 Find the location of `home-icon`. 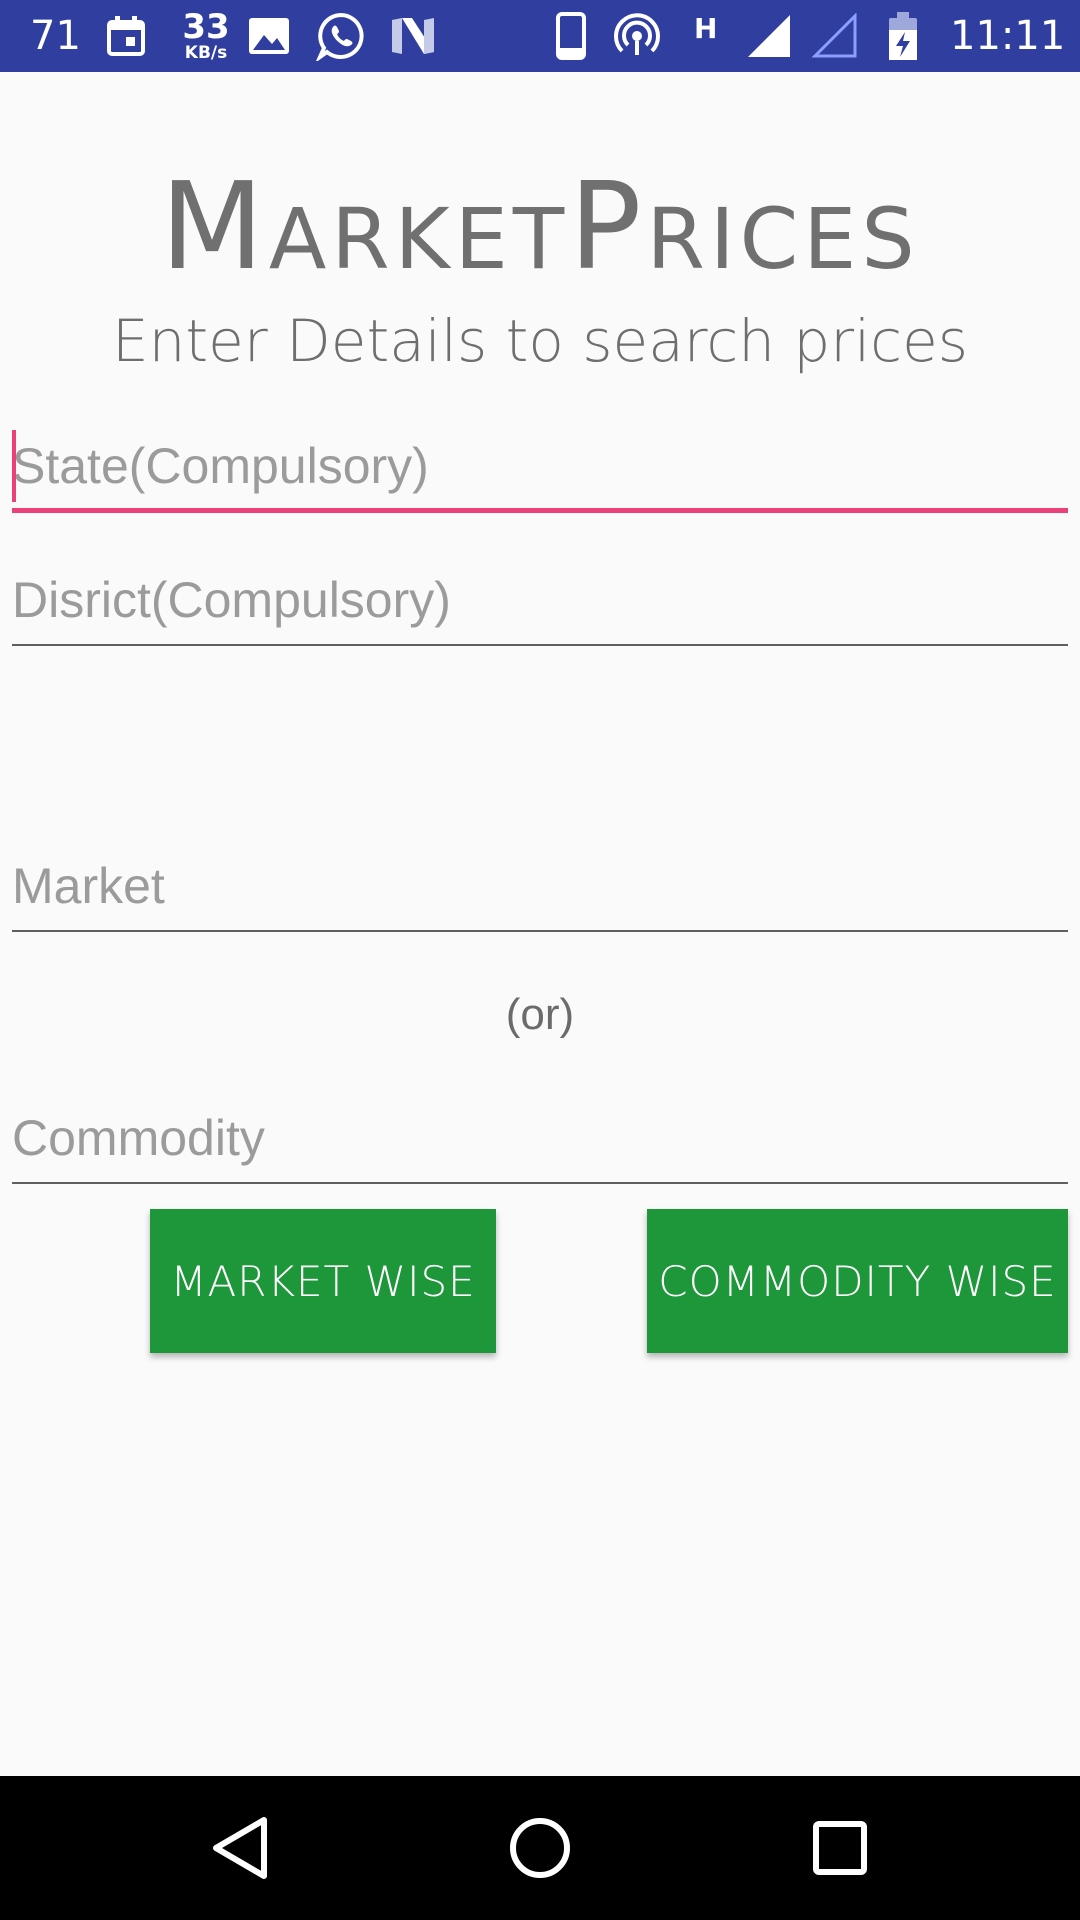

home-icon is located at coordinates (540, 1848).